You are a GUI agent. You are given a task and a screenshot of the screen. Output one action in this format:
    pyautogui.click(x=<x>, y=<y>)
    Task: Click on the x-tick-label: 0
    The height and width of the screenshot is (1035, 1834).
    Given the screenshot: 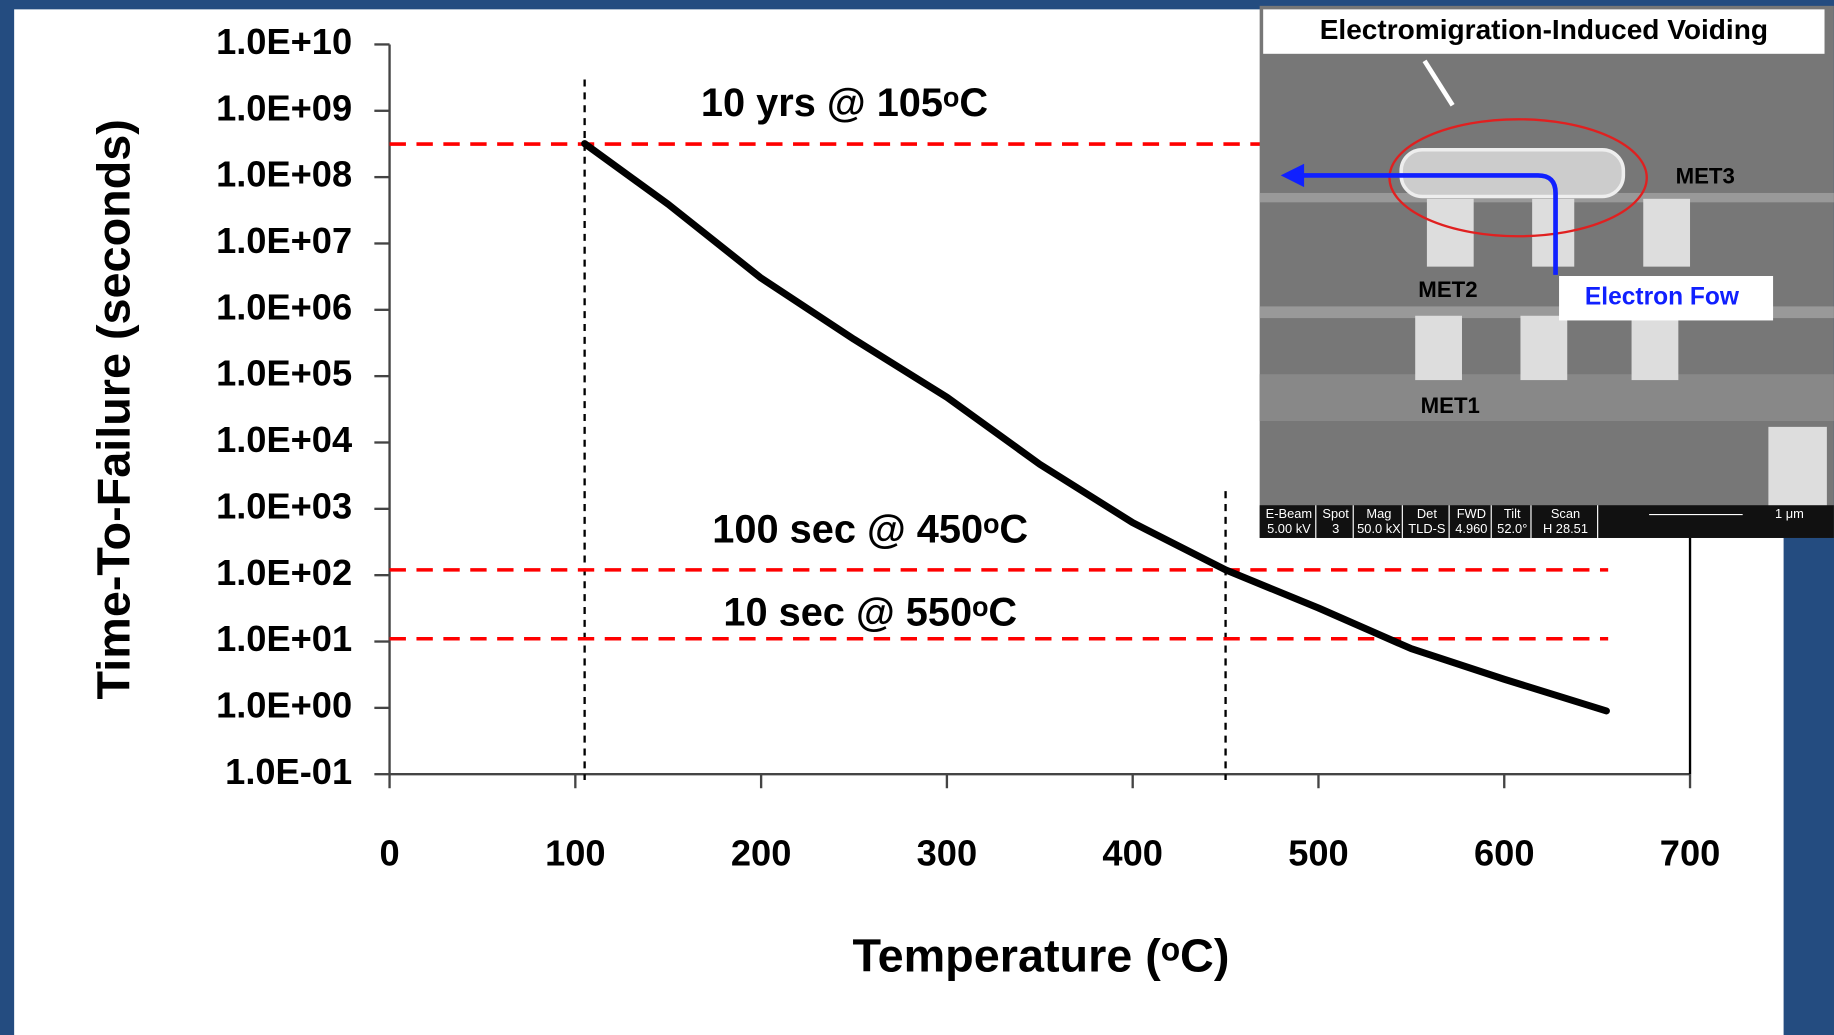 What is the action you would take?
    pyautogui.click(x=389, y=853)
    